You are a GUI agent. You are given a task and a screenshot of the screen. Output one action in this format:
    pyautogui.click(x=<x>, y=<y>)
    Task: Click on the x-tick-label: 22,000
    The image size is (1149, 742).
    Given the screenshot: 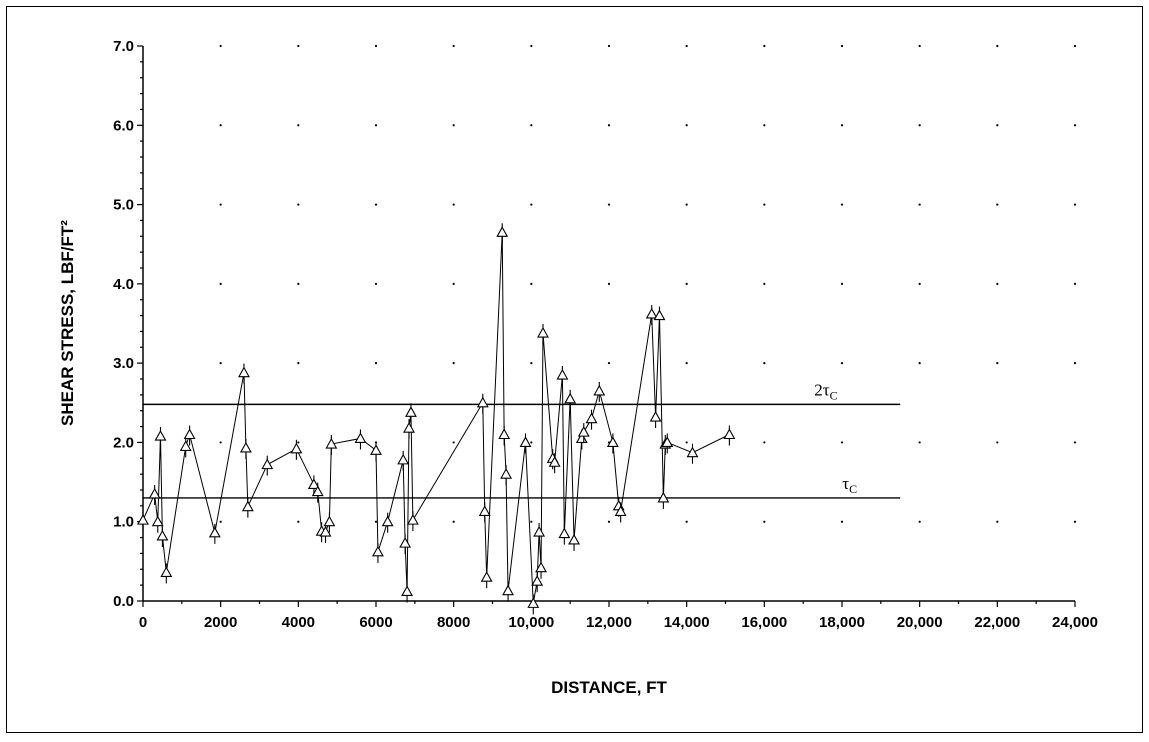 What is the action you would take?
    pyautogui.click(x=997, y=622)
    